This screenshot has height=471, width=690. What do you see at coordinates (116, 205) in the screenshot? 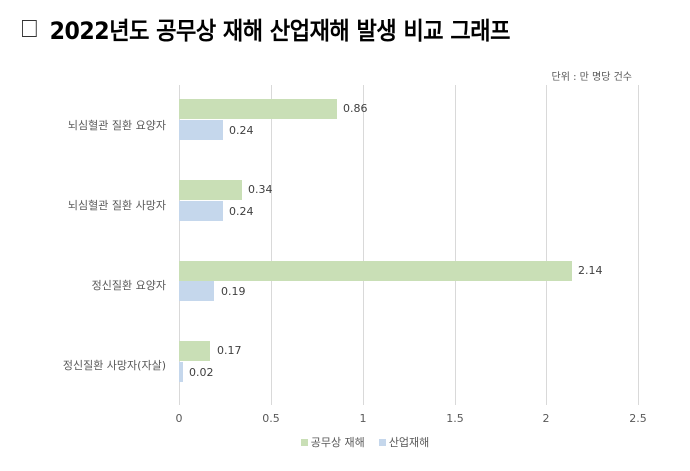
I see `category-label: 뇌심혈관 질환 사망자` at bounding box center [116, 205].